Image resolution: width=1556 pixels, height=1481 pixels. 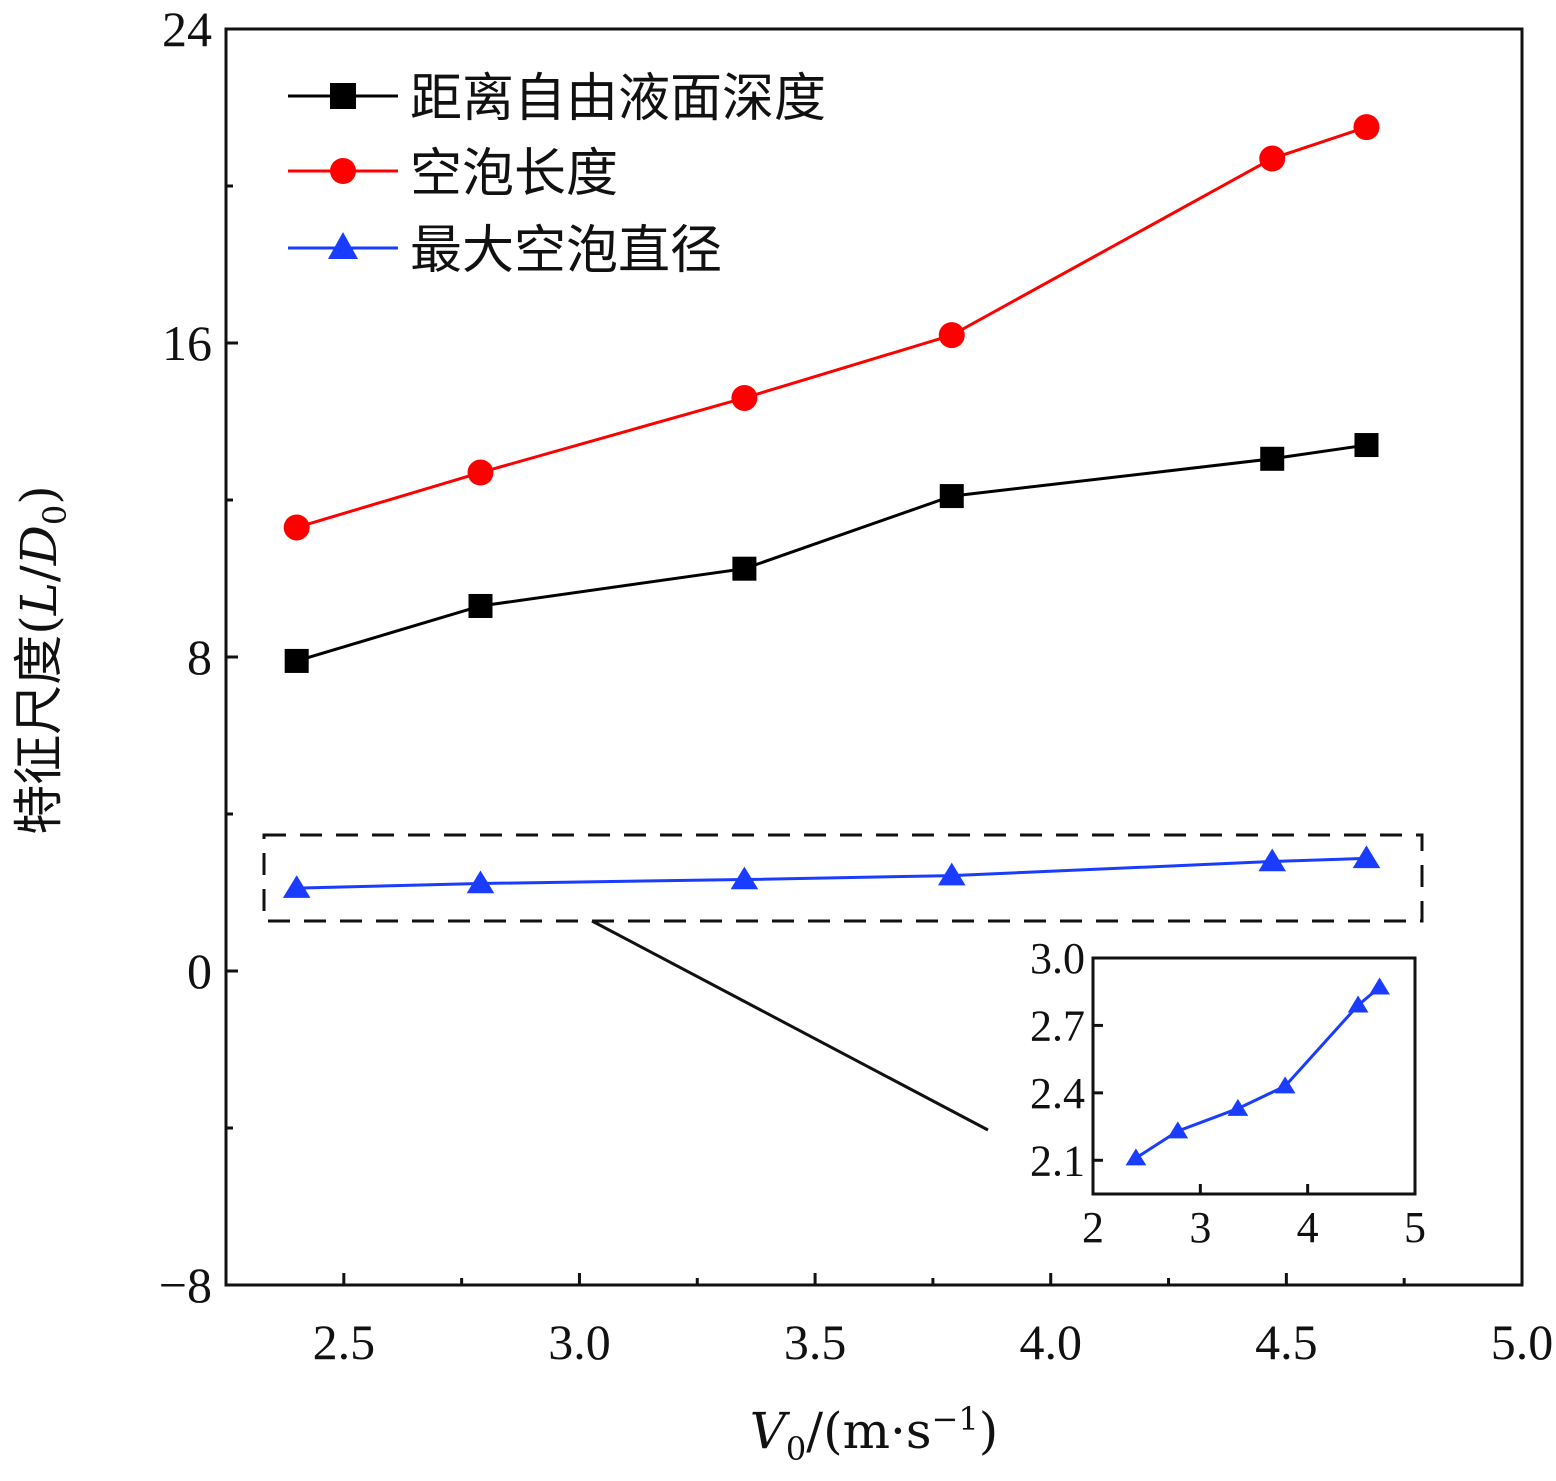 I want to click on x-tick-label: 2.5, so click(x=344, y=1342).